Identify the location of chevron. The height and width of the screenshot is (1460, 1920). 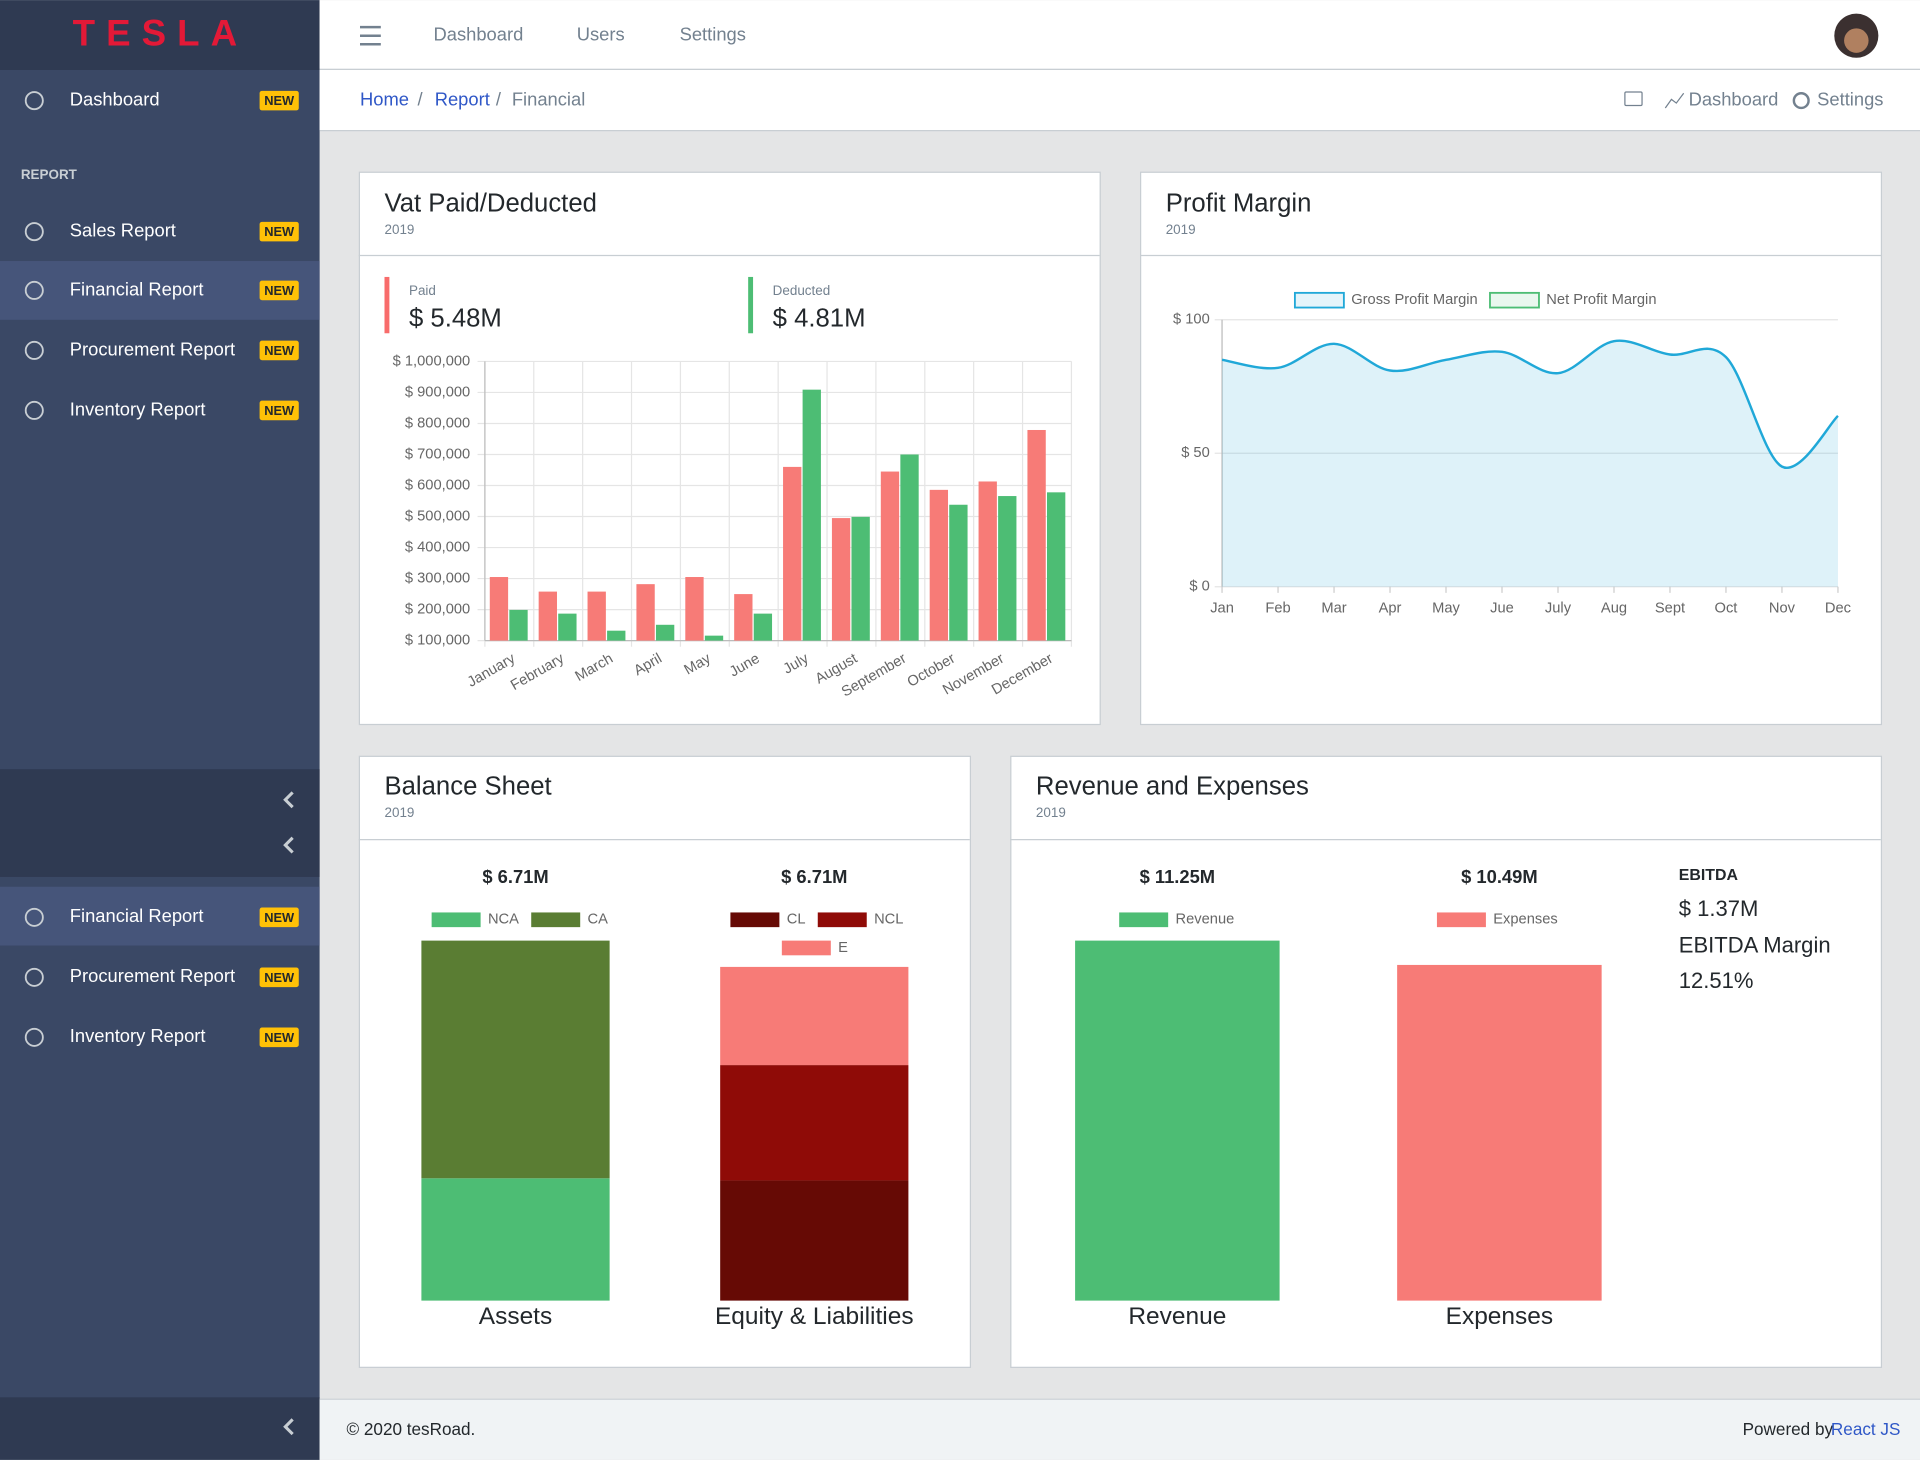
(288, 1113).